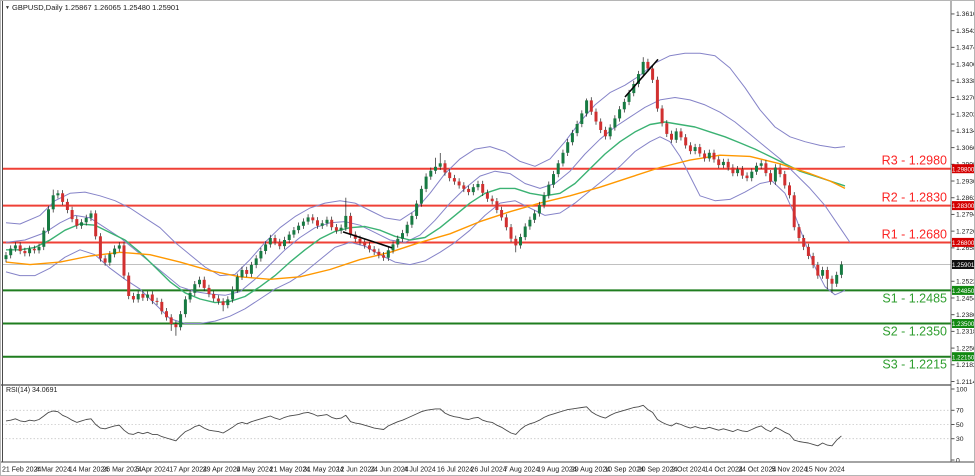 This screenshot has width=975, height=476. I want to click on y-tick-label: 1.23180, so click(965, 332).